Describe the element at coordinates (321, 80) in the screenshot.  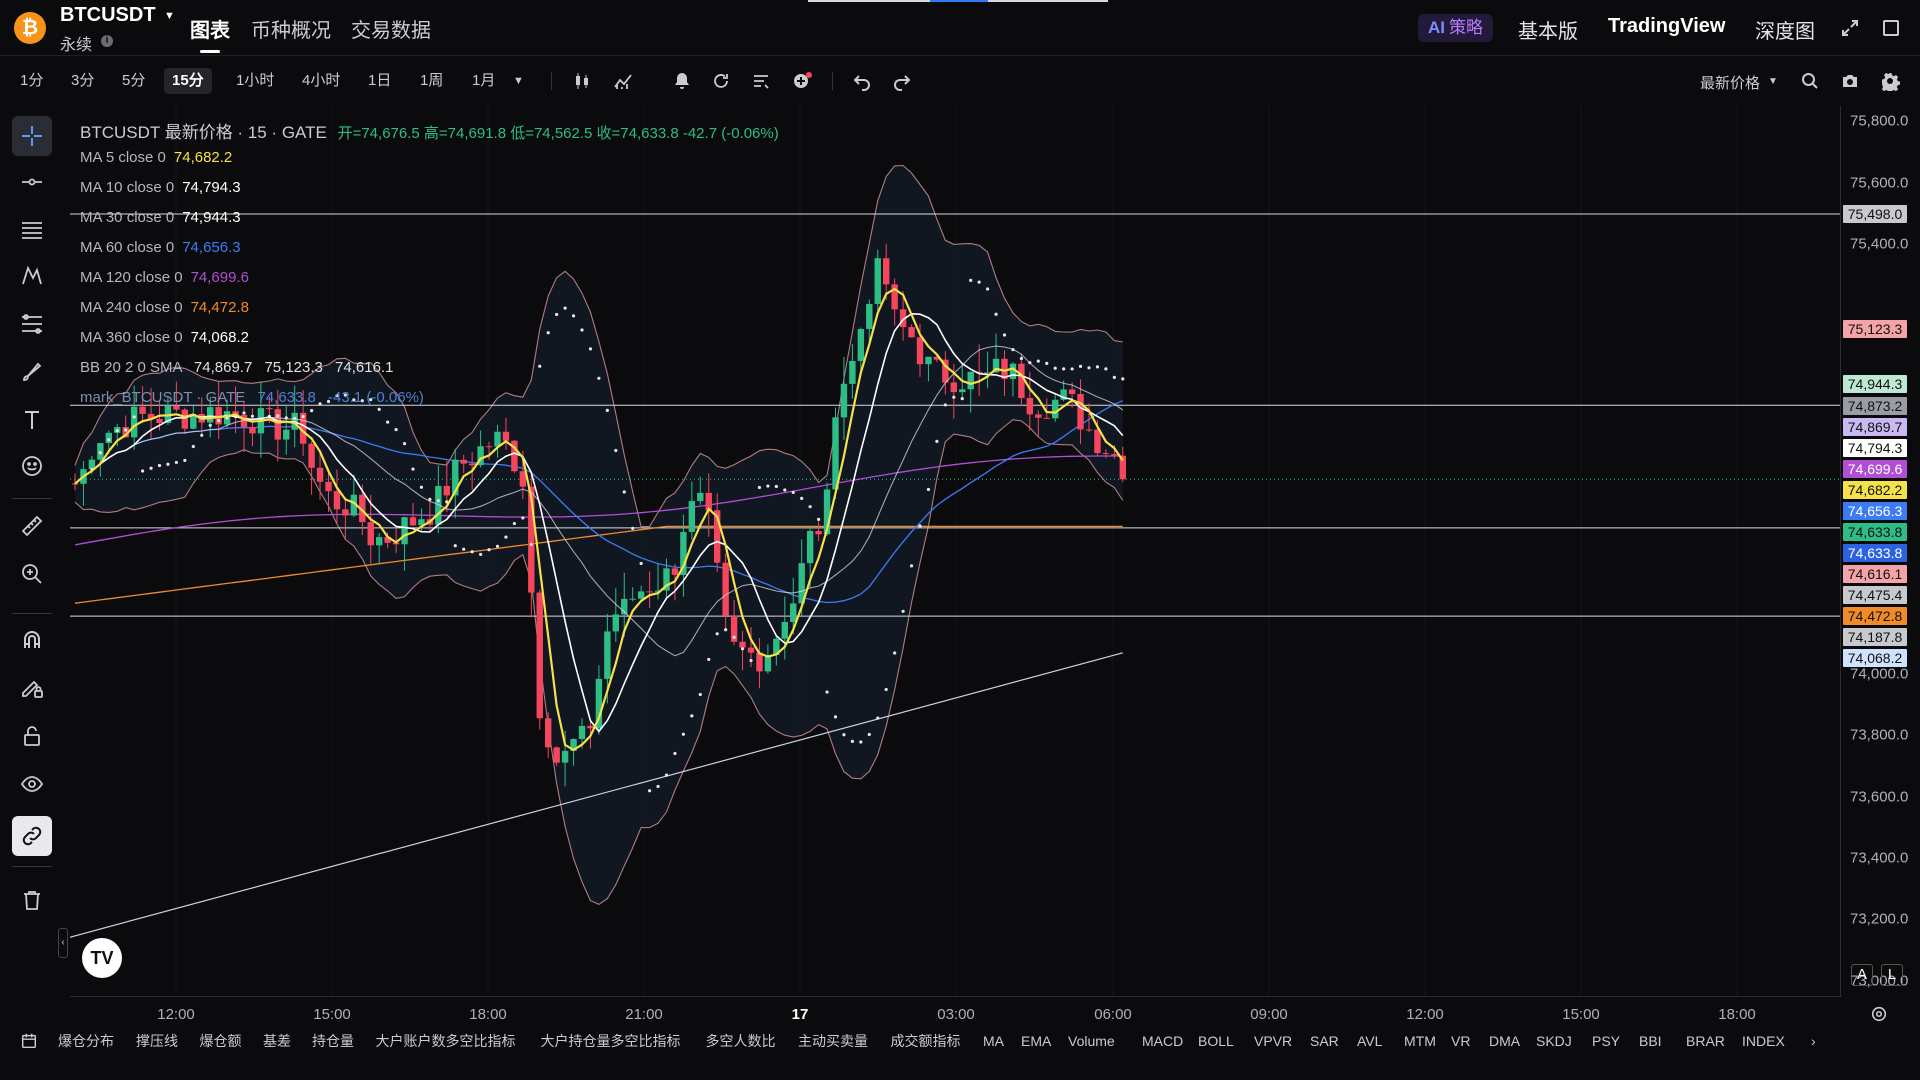
I see `timeframe-4h: 4小时` at that location.